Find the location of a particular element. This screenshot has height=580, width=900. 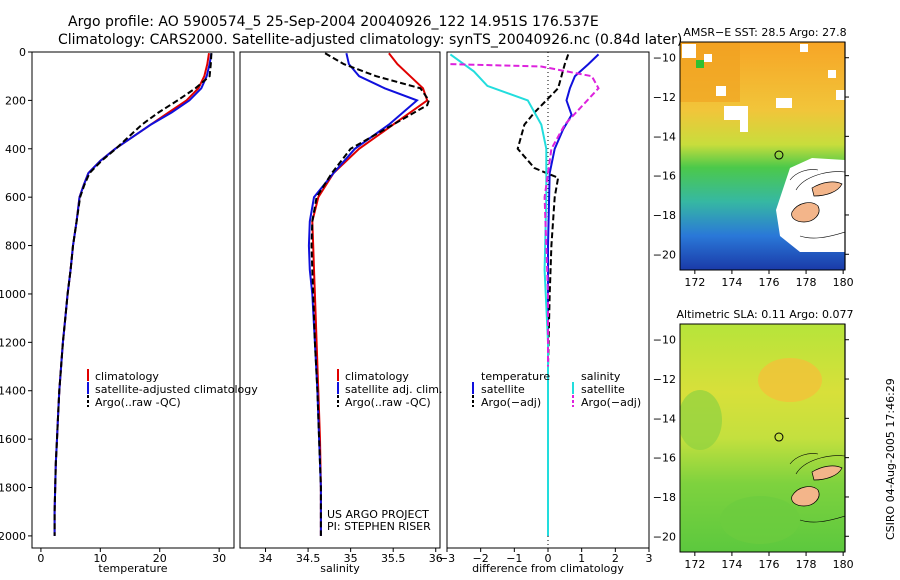

x-tick-label: 35.5 is located at coordinates (393, 558).